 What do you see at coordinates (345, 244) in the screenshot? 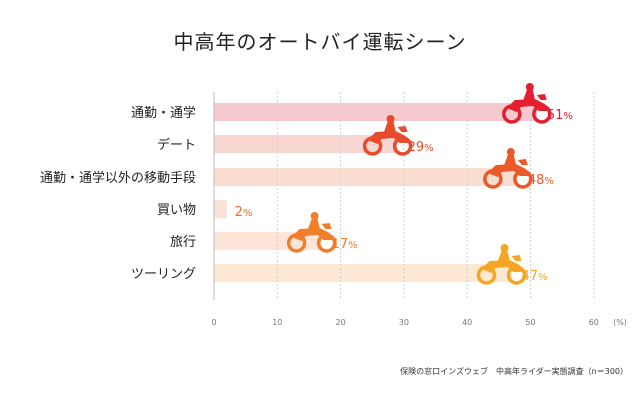
I see `value-label: 17%` at bounding box center [345, 244].